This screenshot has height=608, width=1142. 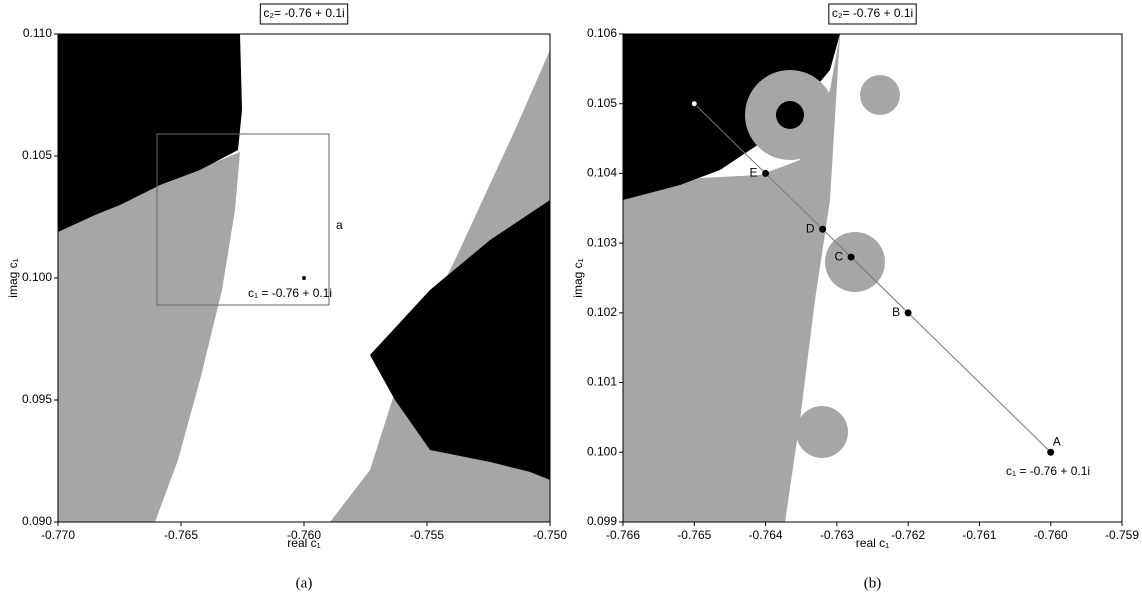 What do you see at coordinates (37, 521) in the screenshot?
I see `y-tick-label: 0.090` at bounding box center [37, 521].